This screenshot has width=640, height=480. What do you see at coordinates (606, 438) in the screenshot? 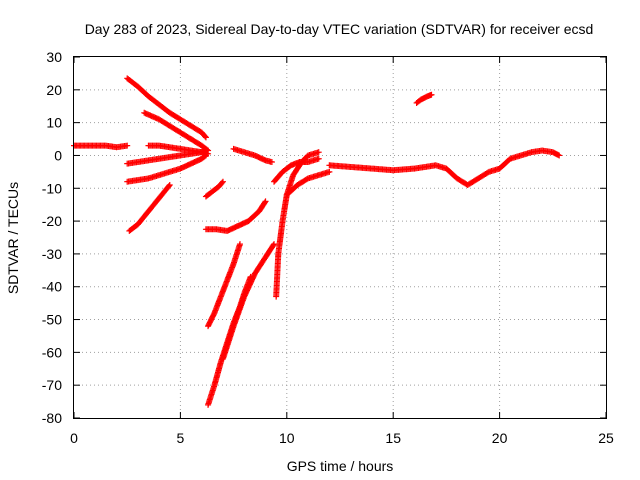
I see `x-tick-label: 25` at bounding box center [606, 438].